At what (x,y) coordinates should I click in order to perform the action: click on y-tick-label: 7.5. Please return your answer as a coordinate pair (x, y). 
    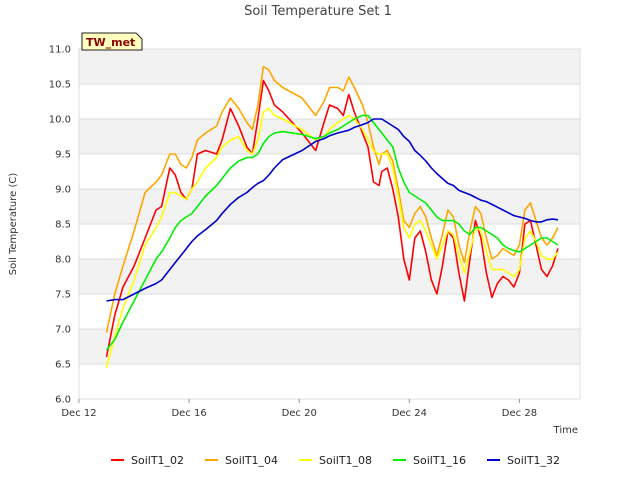
    Looking at the image, I should click on (63, 295).